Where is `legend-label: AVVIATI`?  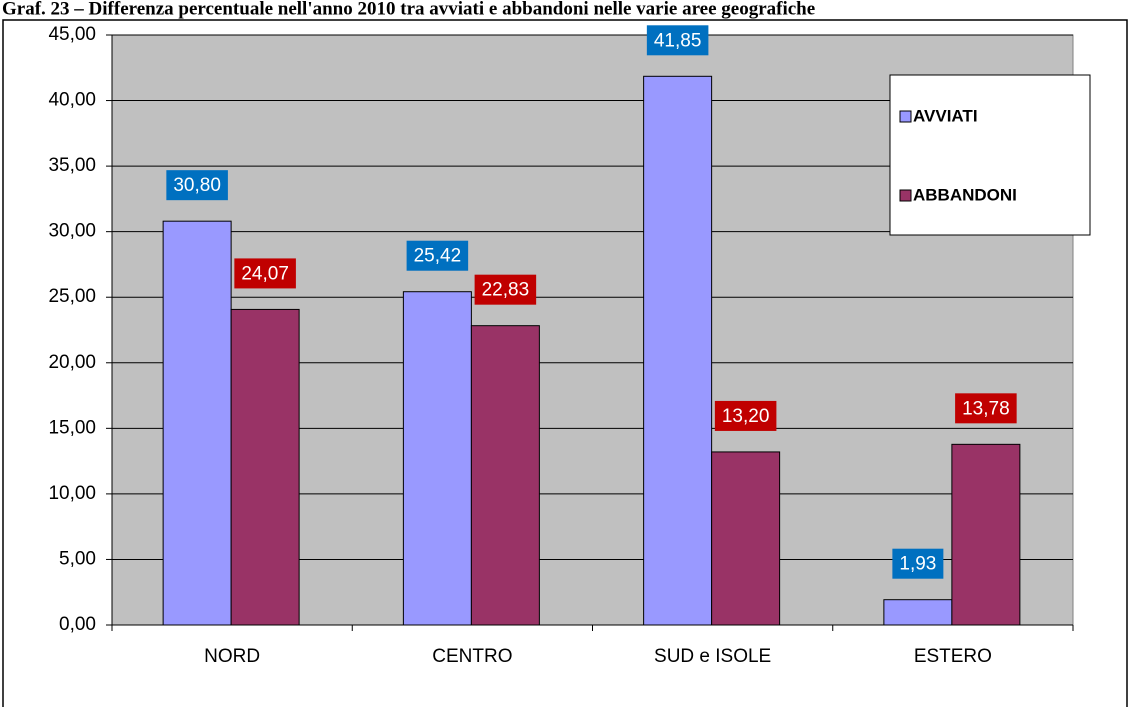
legend-label: AVVIATI is located at coordinates (945, 115).